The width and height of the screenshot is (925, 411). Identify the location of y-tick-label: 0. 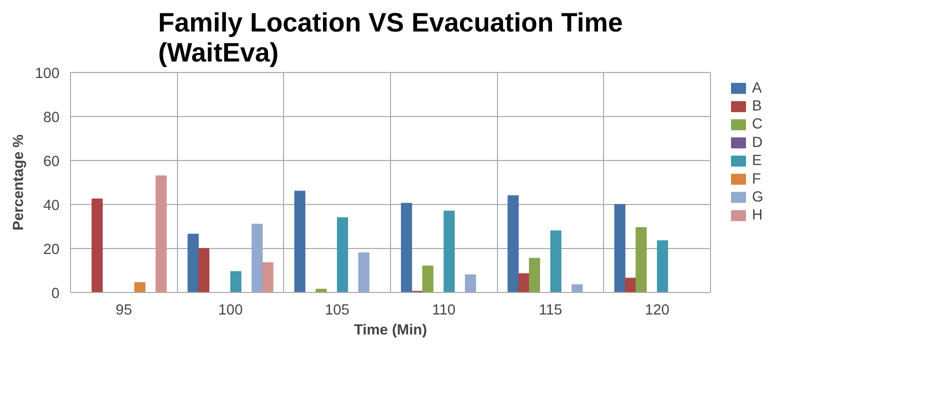
(55, 294).